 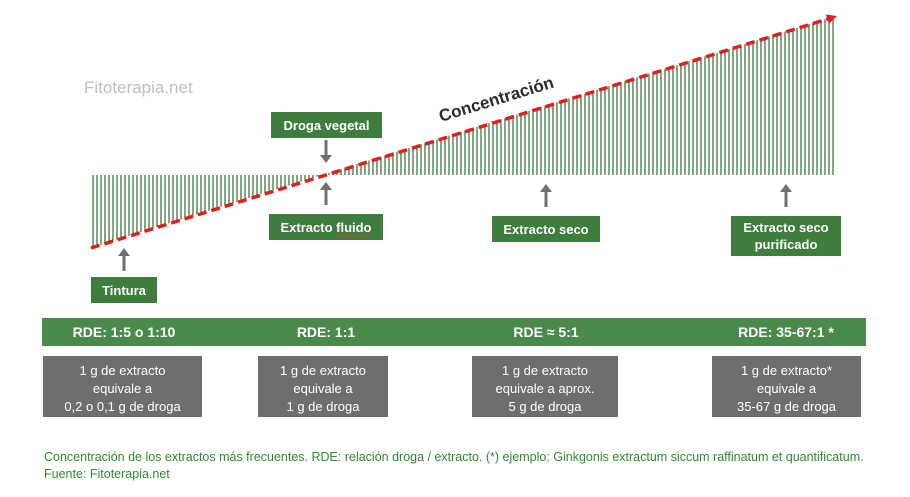 What do you see at coordinates (786, 236) in the screenshot?
I see `extracto-seco-purificado-label: Extracto seco purificado` at bounding box center [786, 236].